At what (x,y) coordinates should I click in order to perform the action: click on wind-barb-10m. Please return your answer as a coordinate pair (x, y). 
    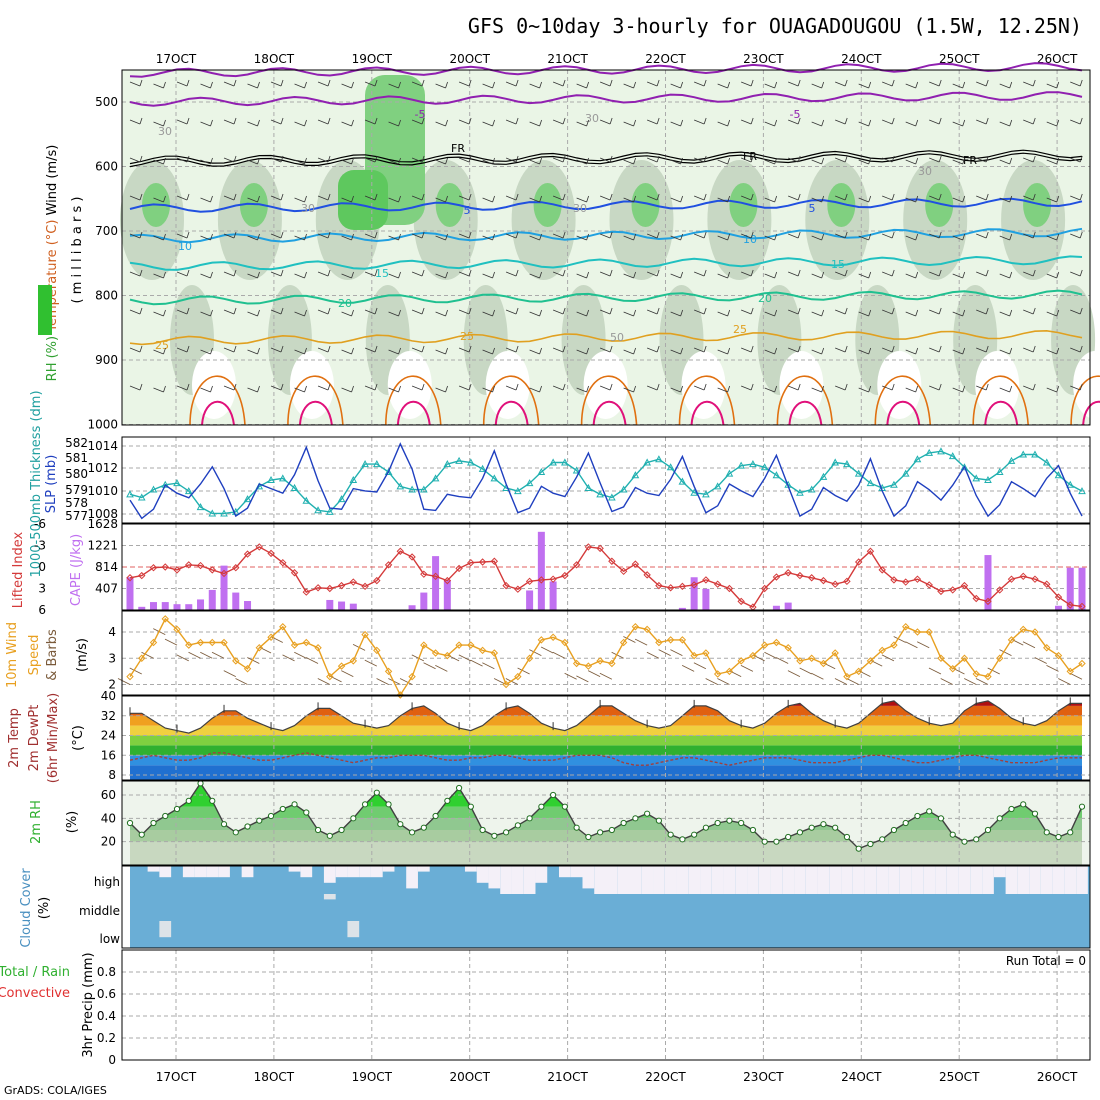
    Looking at the image, I should click on (700, 666).